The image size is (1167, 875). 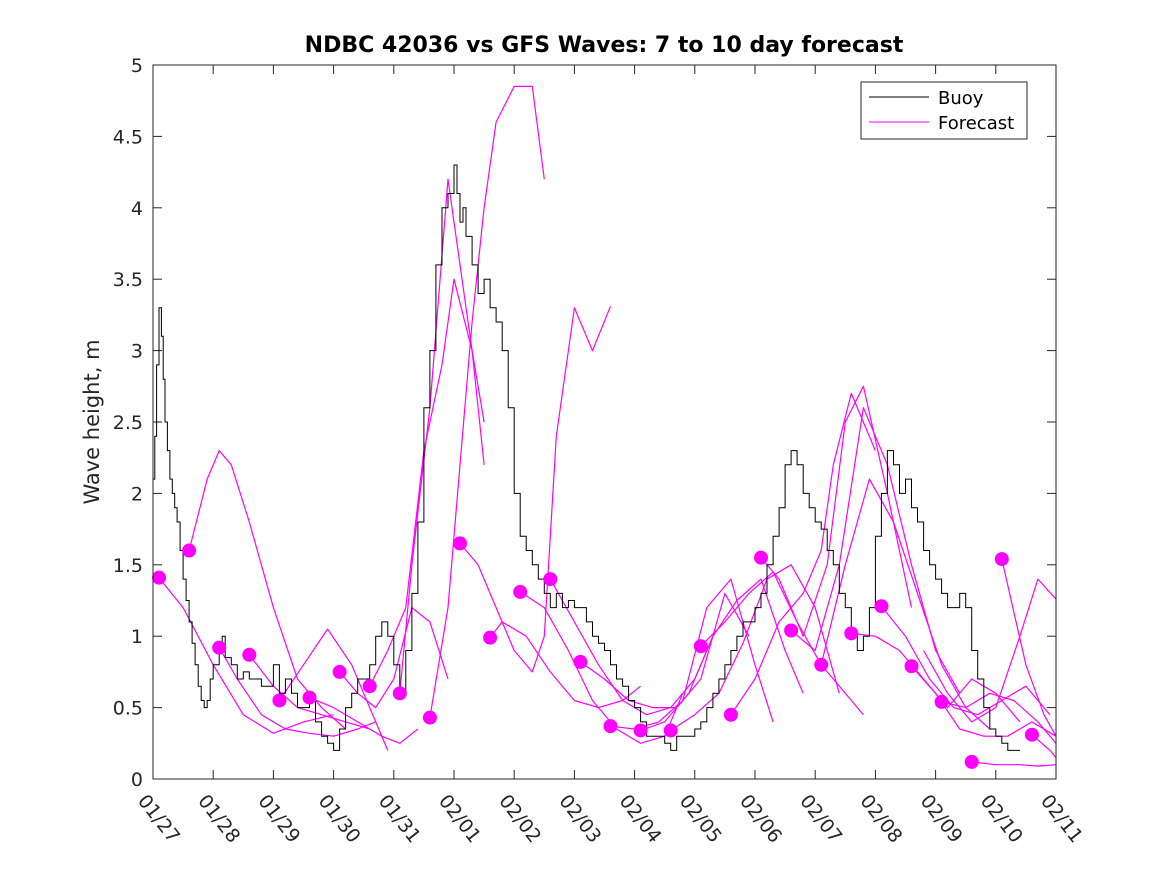 What do you see at coordinates (128, 423) in the screenshot?
I see `y-tick-label: 2.5` at bounding box center [128, 423].